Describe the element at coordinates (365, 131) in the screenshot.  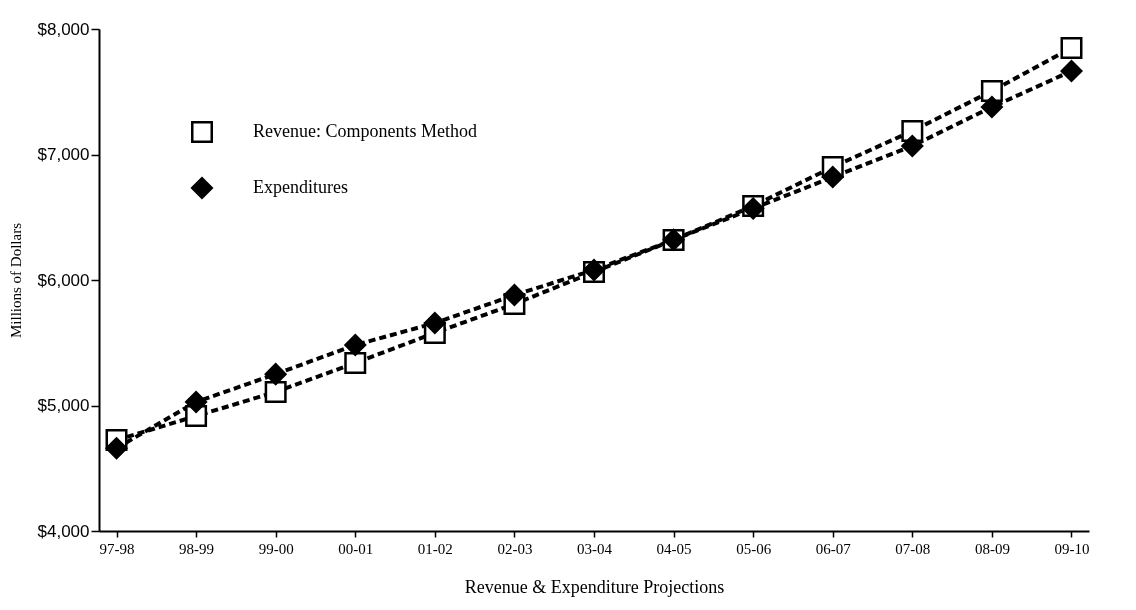
I see `legend-label: Revenue: Components Method` at that location.